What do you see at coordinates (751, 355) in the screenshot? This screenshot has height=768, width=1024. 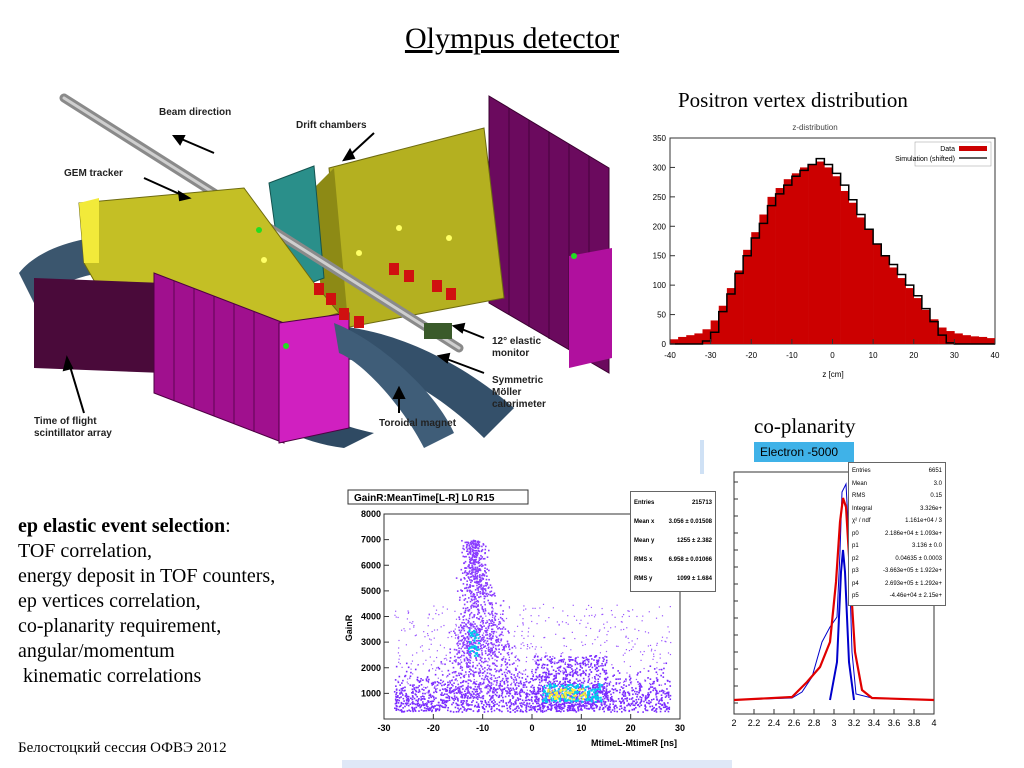 I see `z-xtick-label: -20` at bounding box center [751, 355].